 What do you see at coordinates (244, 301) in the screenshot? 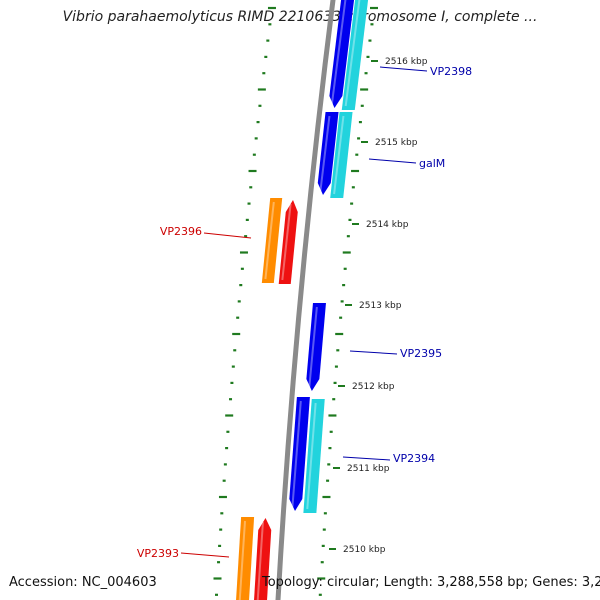
I see `inner-tick-ring` at bounding box center [244, 301].